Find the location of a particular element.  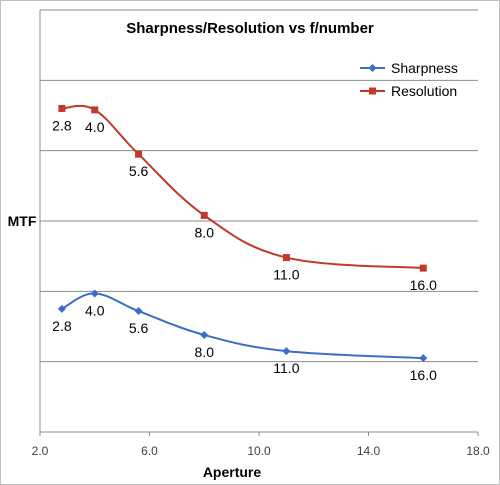

data-label-sharpness: 2.8 is located at coordinates (62, 326).